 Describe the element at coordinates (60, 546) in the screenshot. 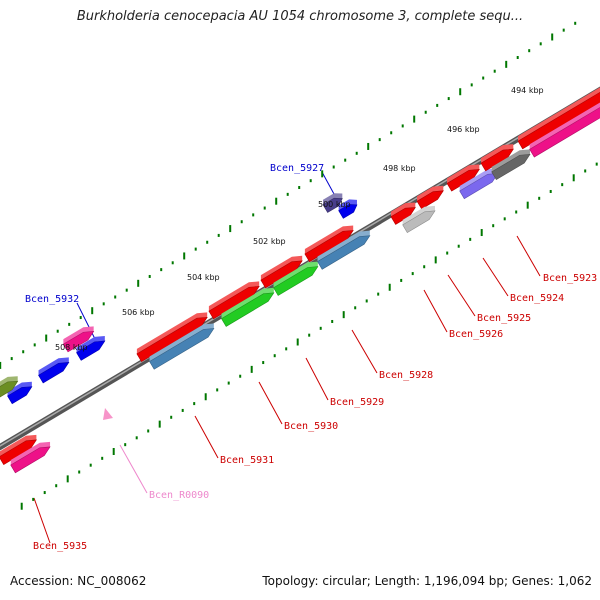

I see `gene-label: Bcen_5935` at that location.